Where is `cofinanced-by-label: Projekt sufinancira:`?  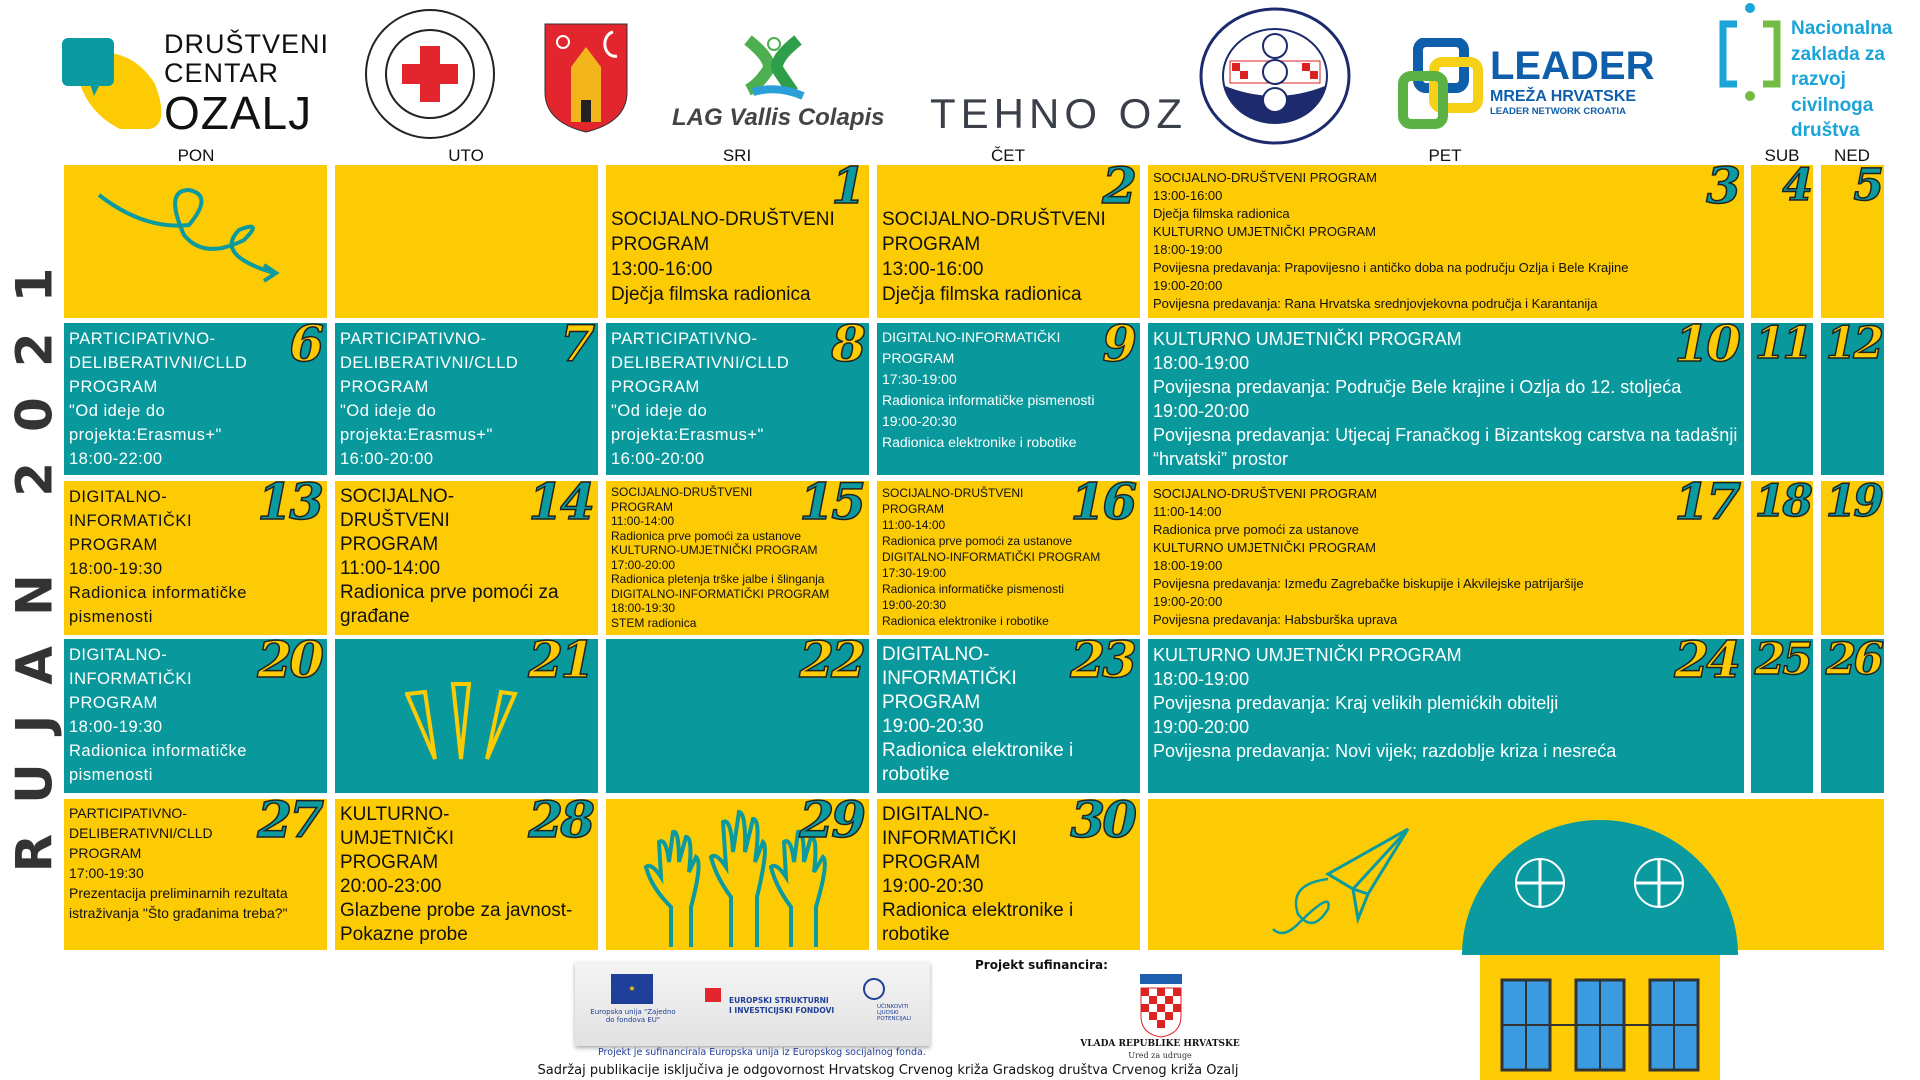 cofinanced-by-label: Projekt sufinancira: is located at coordinates (1041, 965).